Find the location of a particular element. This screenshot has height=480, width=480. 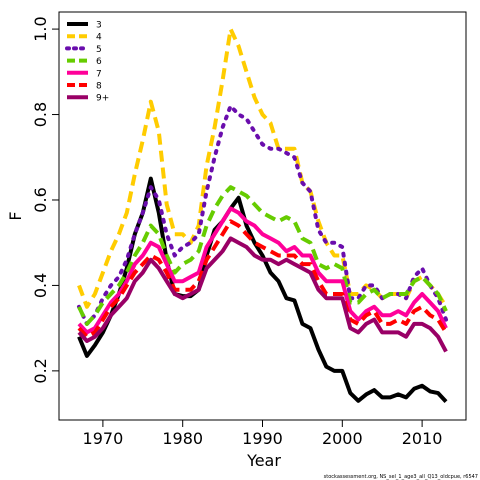

x-axis-title: Year is located at coordinates (263, 460).